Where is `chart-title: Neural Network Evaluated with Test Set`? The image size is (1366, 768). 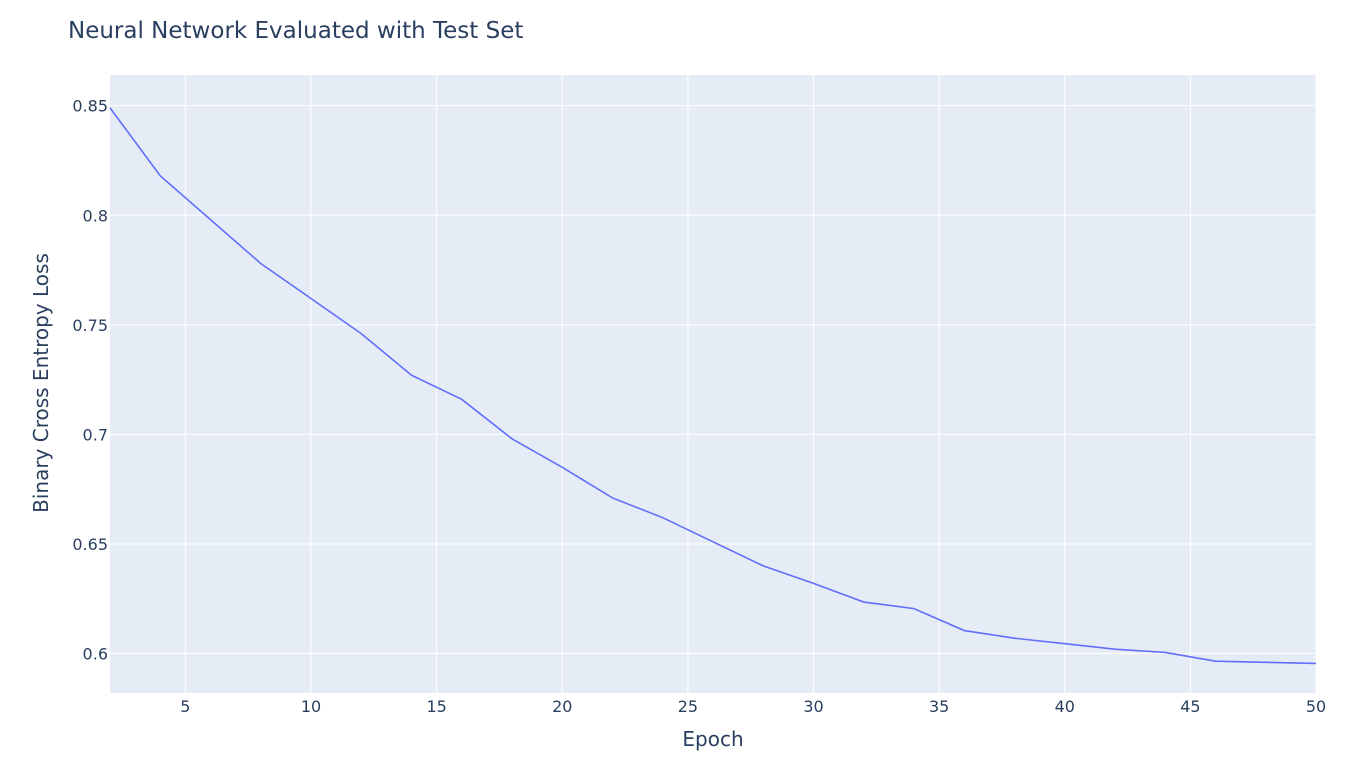 chart-title: Neural Network Evaluated with Test Set is located at coordinates (295, 31).